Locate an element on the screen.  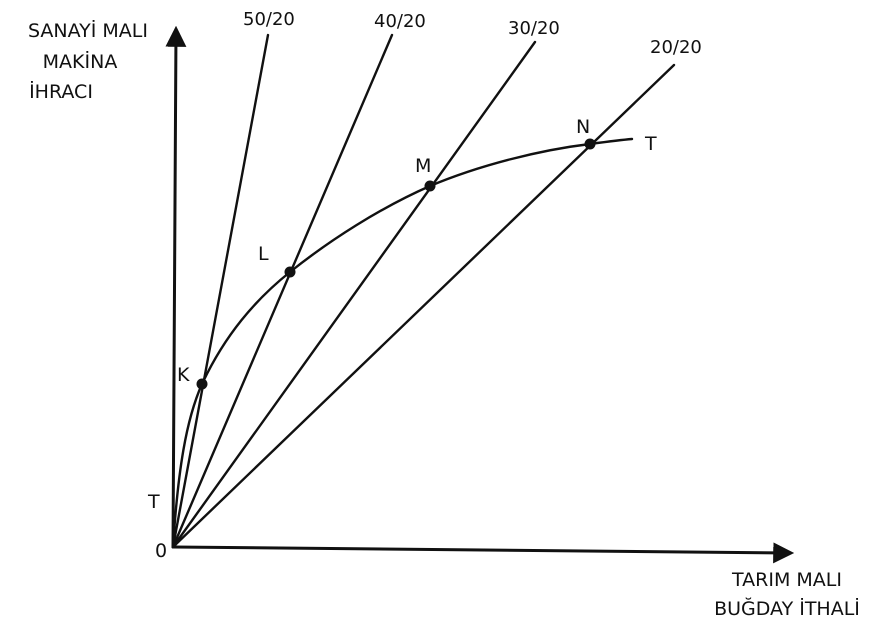
x-axis is located at coordinates (483, 553).